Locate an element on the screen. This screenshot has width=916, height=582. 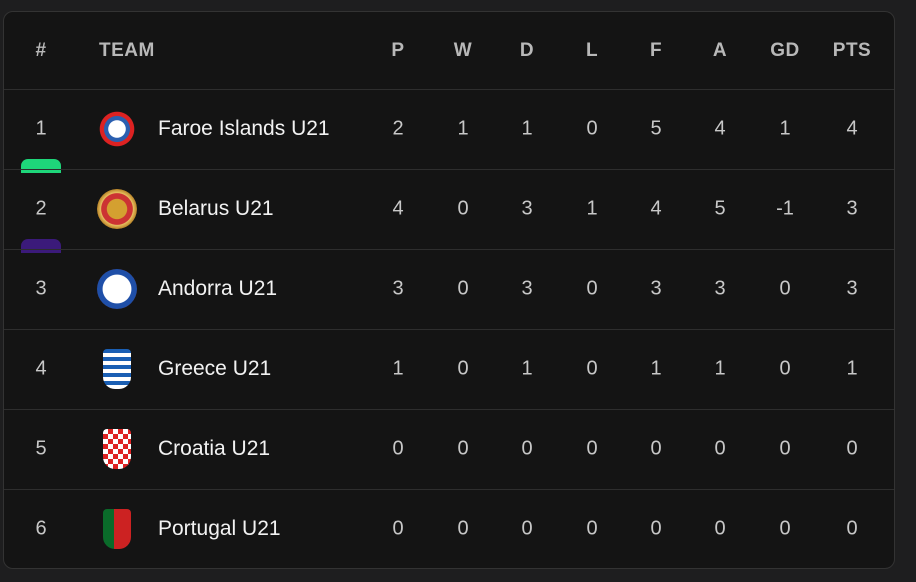
rank: 5 is located at coordinates (41, 448).